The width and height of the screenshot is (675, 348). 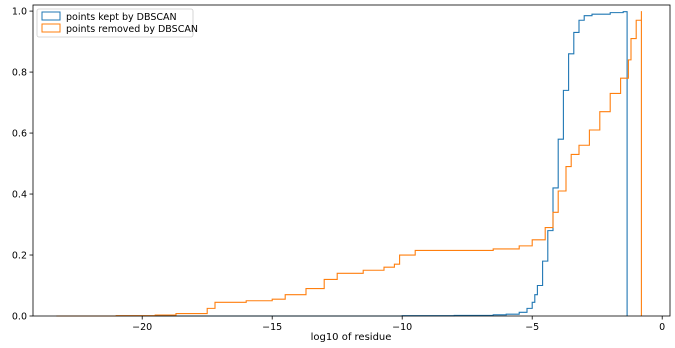 I want to click on y-tick-label: 0.0, so click(x=19, y=317).